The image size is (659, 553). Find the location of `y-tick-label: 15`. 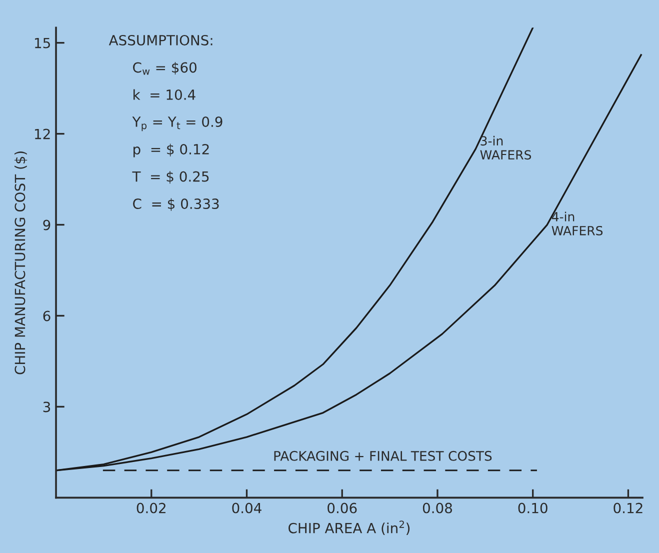

y-tick-label: 15 is located at coordinates (42, 43).